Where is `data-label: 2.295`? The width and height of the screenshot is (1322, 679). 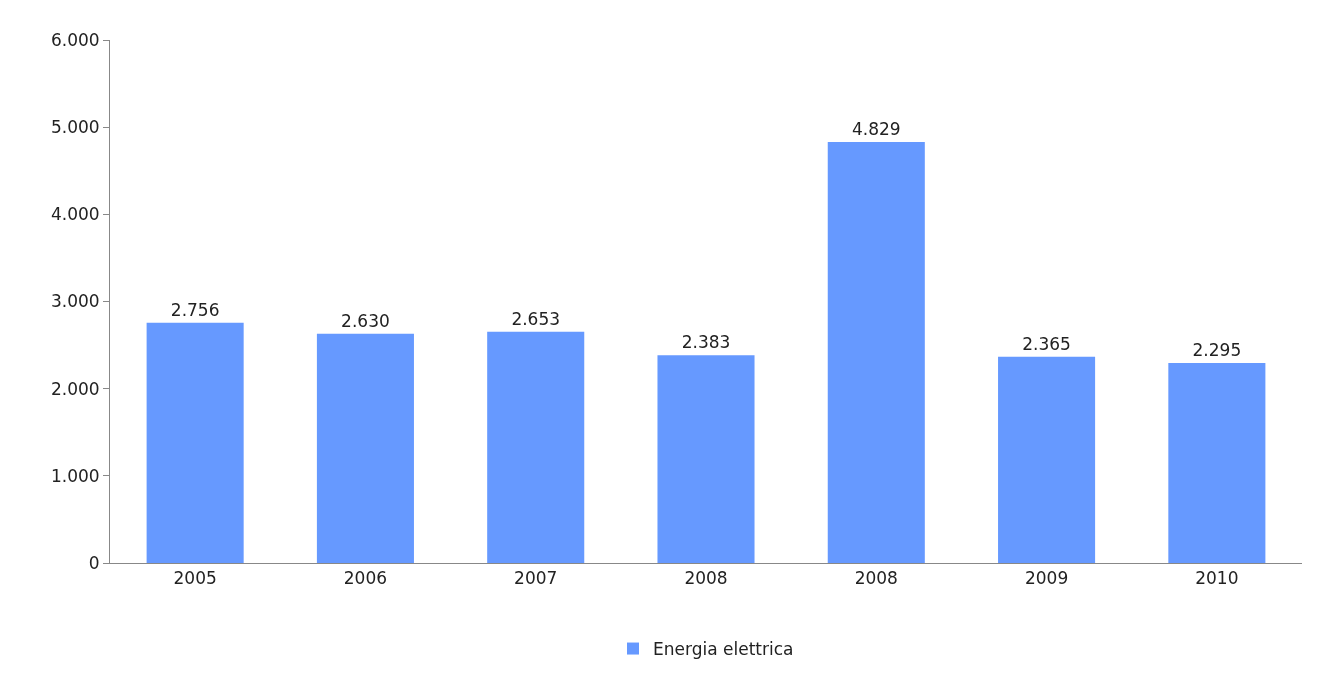
data-label: 2.295 is located at coordinates (1217, 349).